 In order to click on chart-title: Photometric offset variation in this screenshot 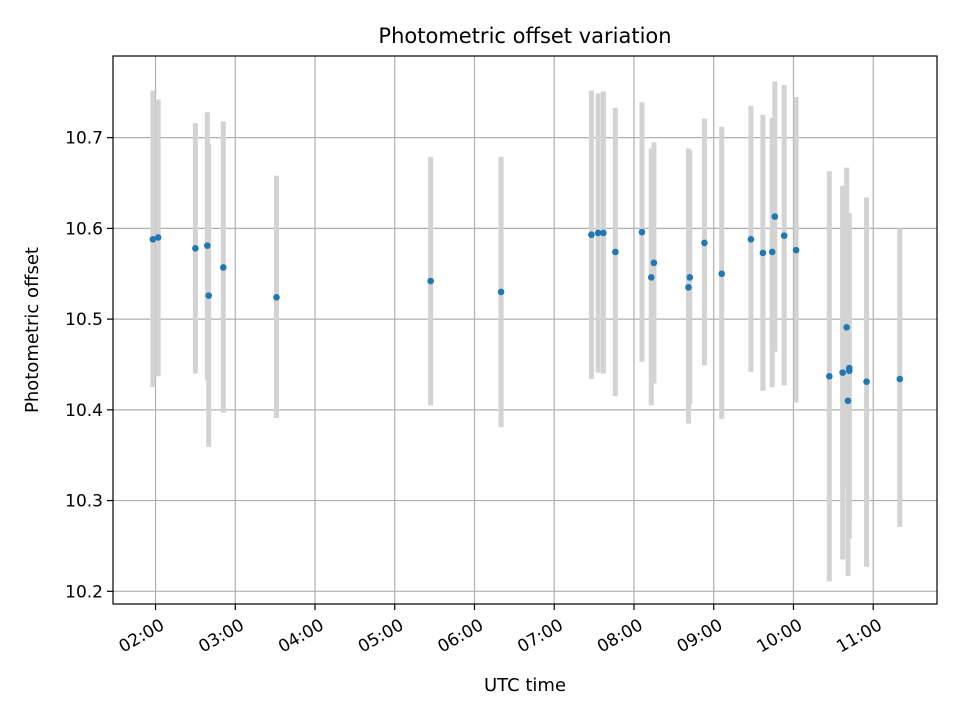, I will do `click(524, 36)`.